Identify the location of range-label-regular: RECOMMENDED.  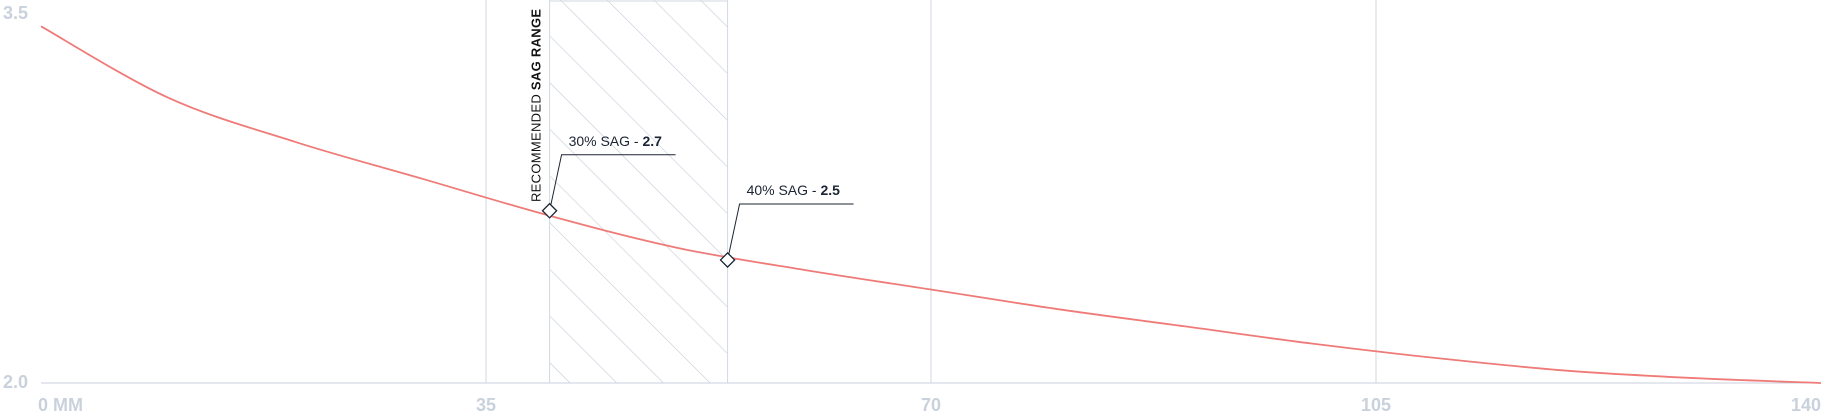
(536, 146).